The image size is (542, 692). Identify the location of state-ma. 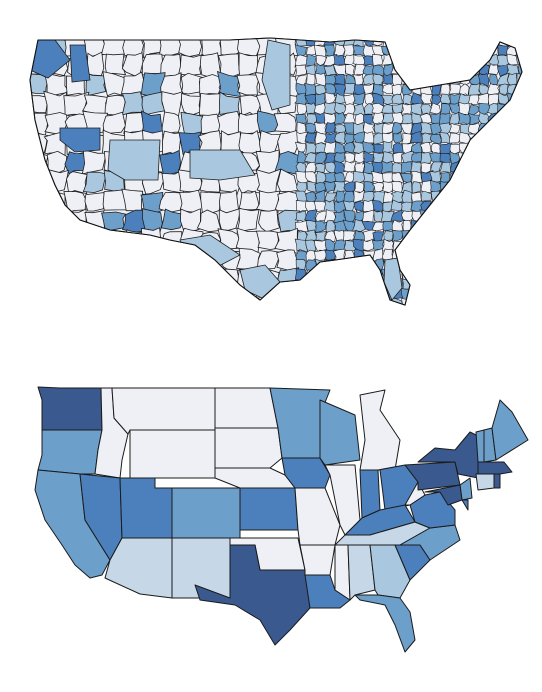
(495, 468).